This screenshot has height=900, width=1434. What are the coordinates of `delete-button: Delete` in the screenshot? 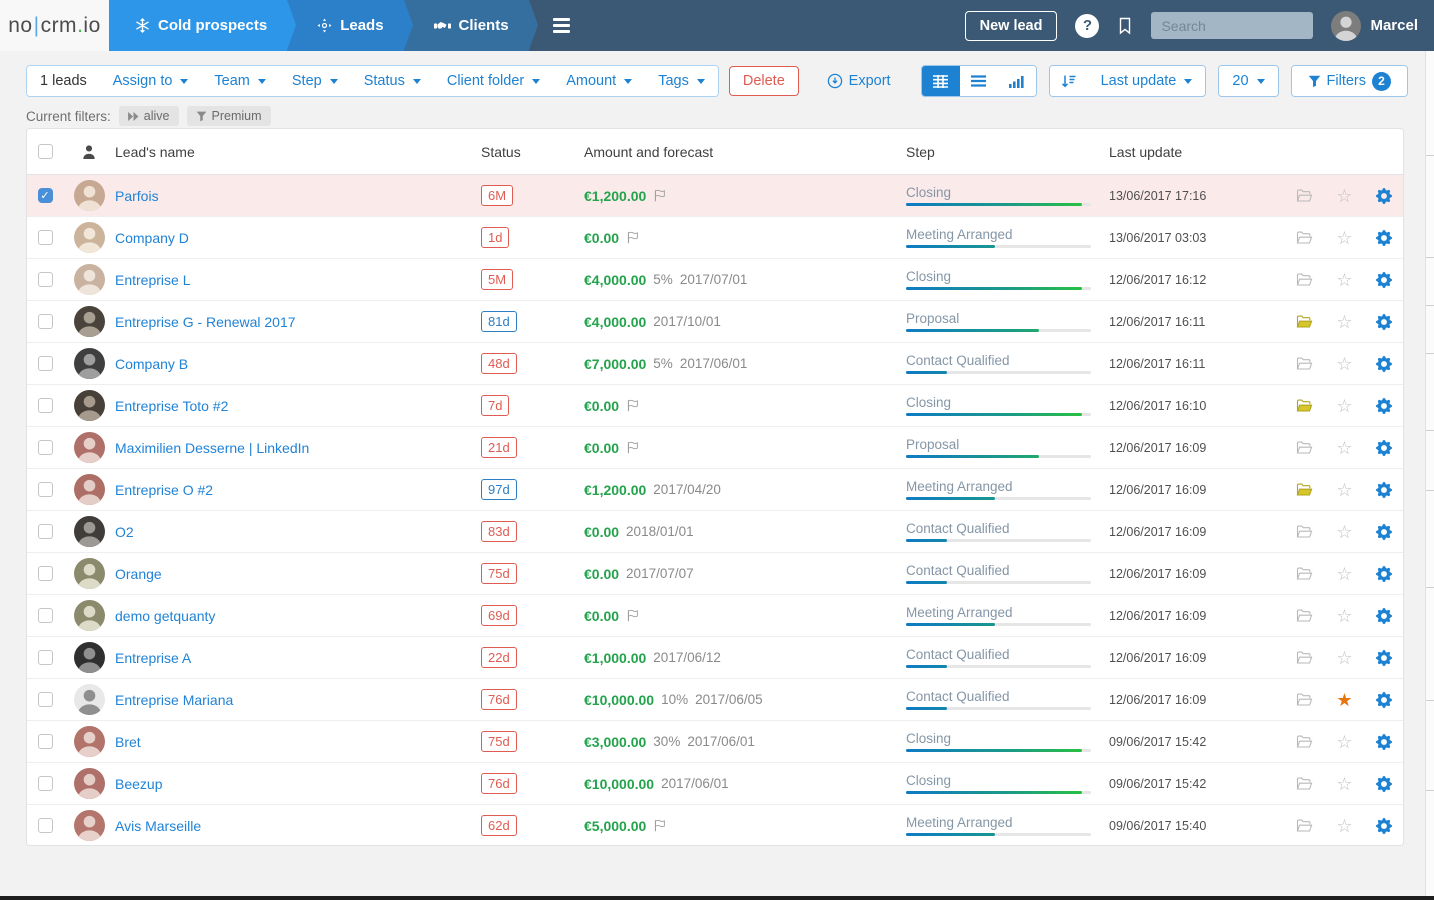 It's located at (763, 81).